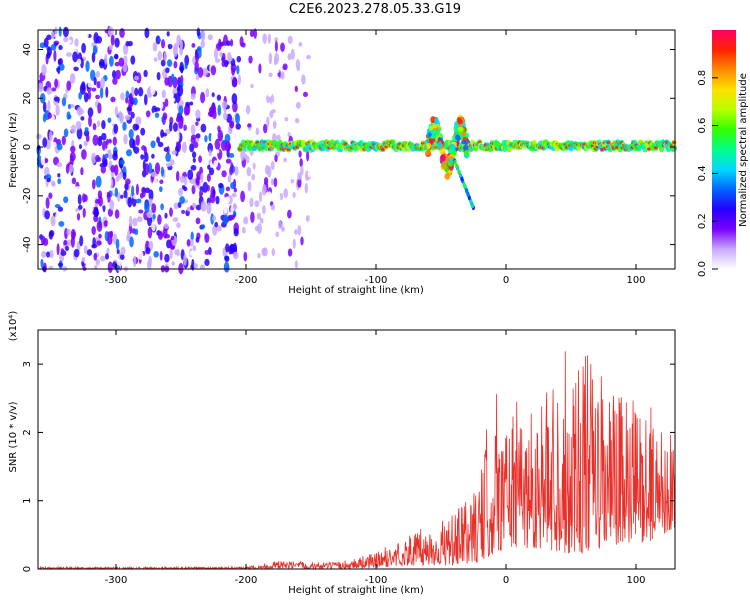 The image size is (750, 600). What do you see at coordinates (506, 580) in the screenshot?
I see `x-tick-label: 0` at bounding box center [506, 580].